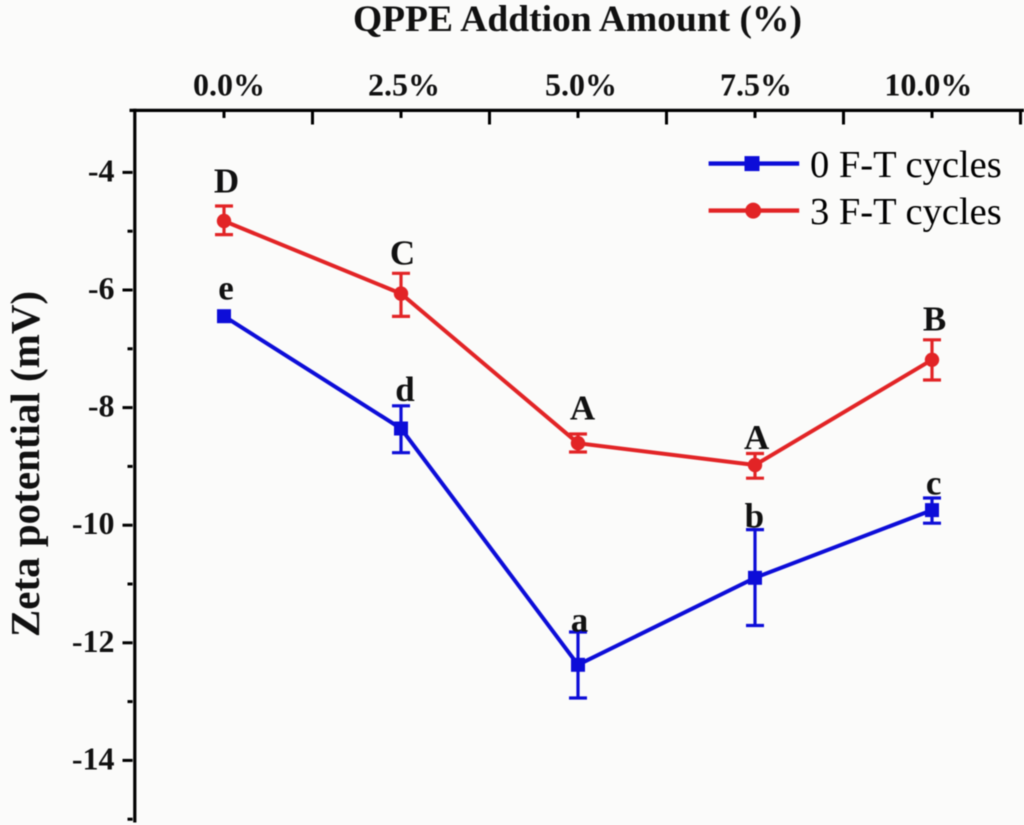  What do you see at coordinates (93, 523) in the screenshot?
I see `svg-text: -10` at bounding box center [93, 523].